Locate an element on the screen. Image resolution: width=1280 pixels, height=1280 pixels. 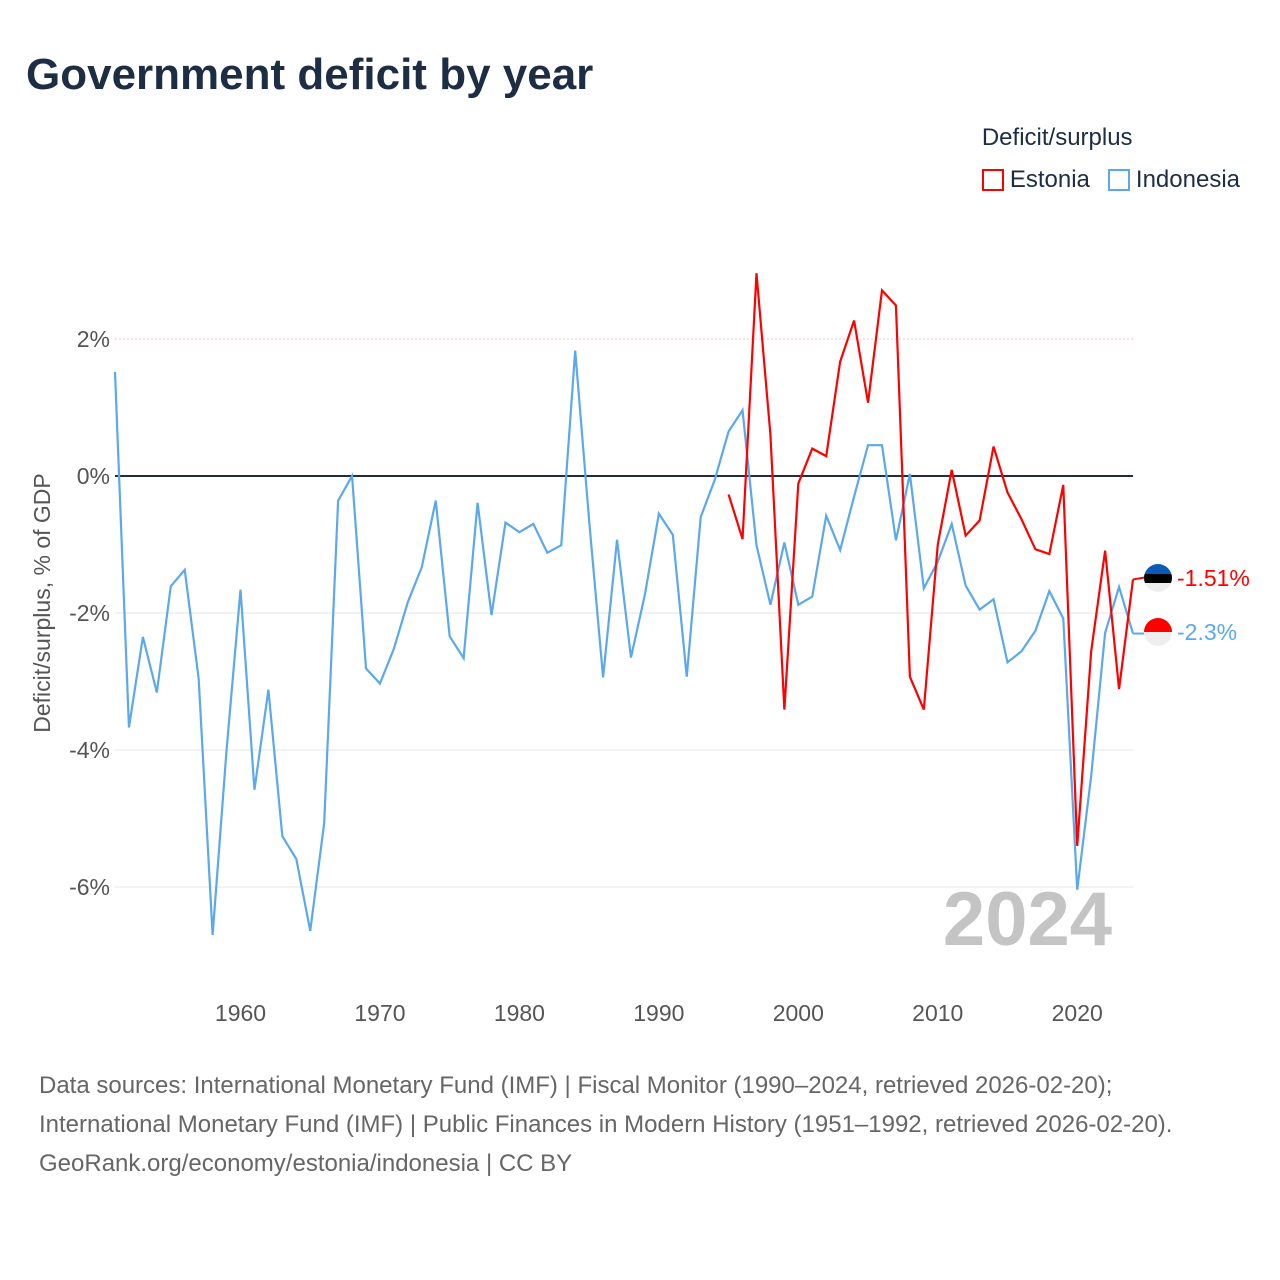
legend-item-indonesia: Indonesia is located at coordinates (1173, 180).